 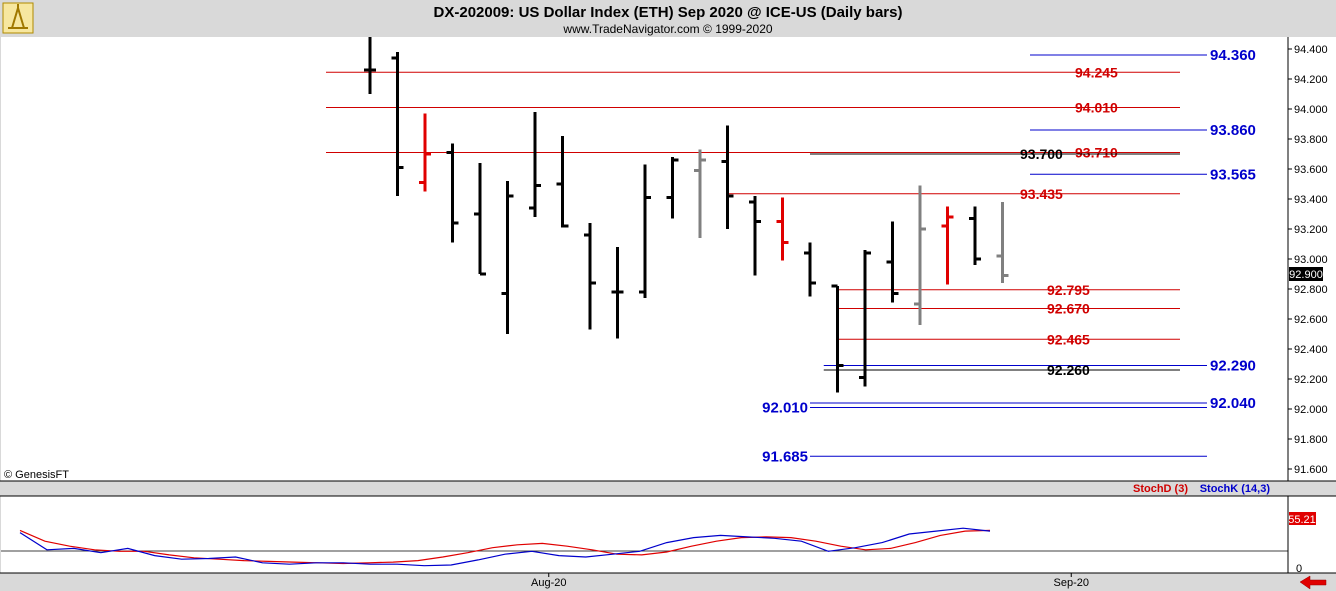 I want to click on level-label: 94.245, so click(x=1096, y=72).